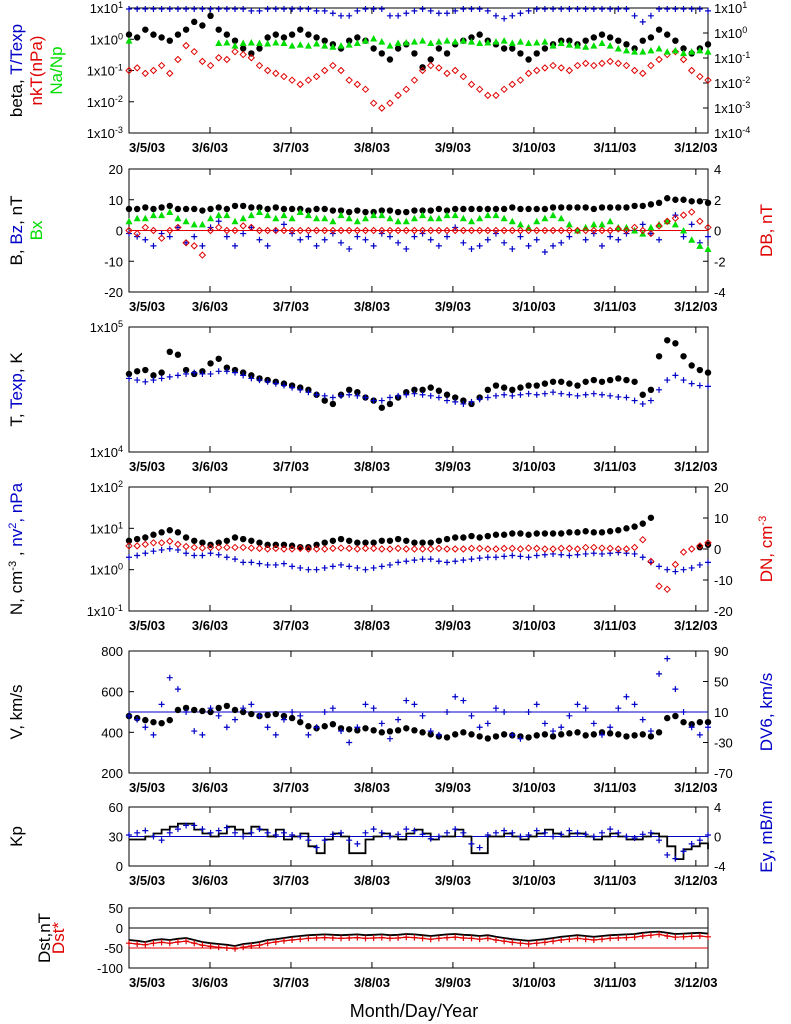  I want to click on y2-tick-label: 4, so click(717, 169).